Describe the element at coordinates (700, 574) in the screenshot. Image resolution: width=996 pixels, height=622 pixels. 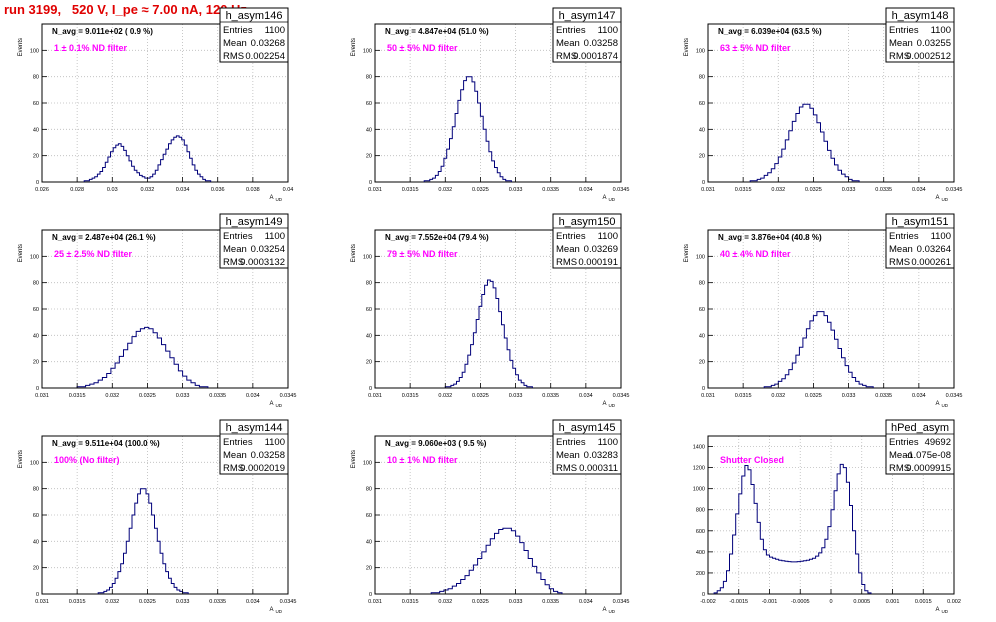
I see `y-tick-label: 200` at that location.